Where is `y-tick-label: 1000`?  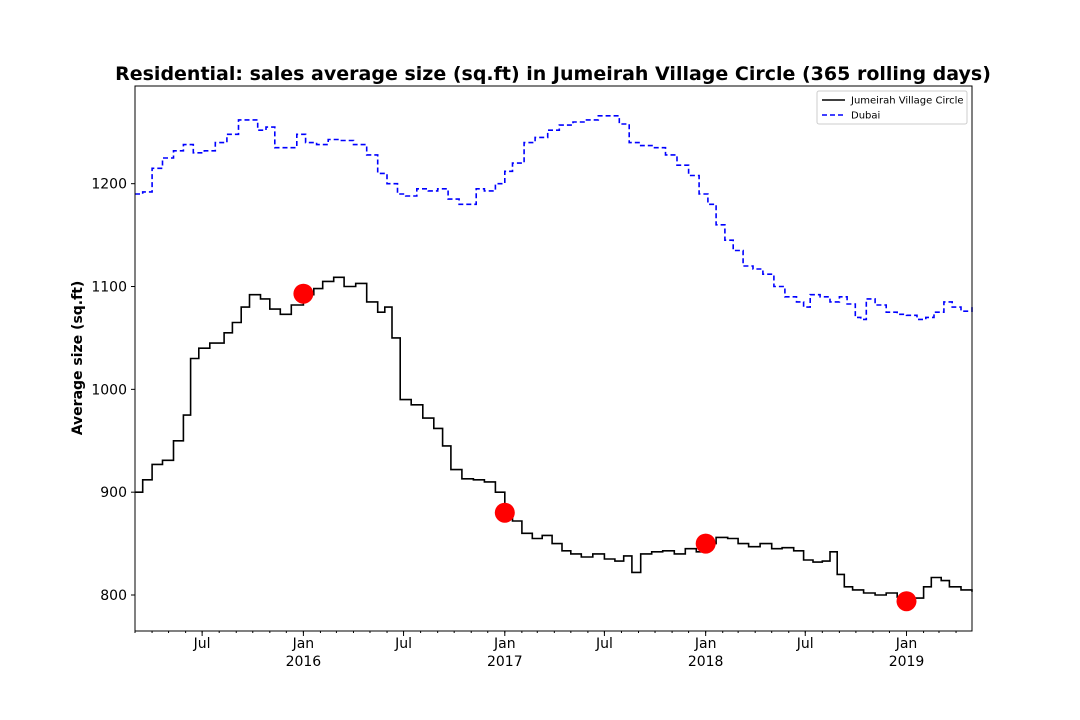 y-tick-label: 1000 is located at coordinates (109, 390).